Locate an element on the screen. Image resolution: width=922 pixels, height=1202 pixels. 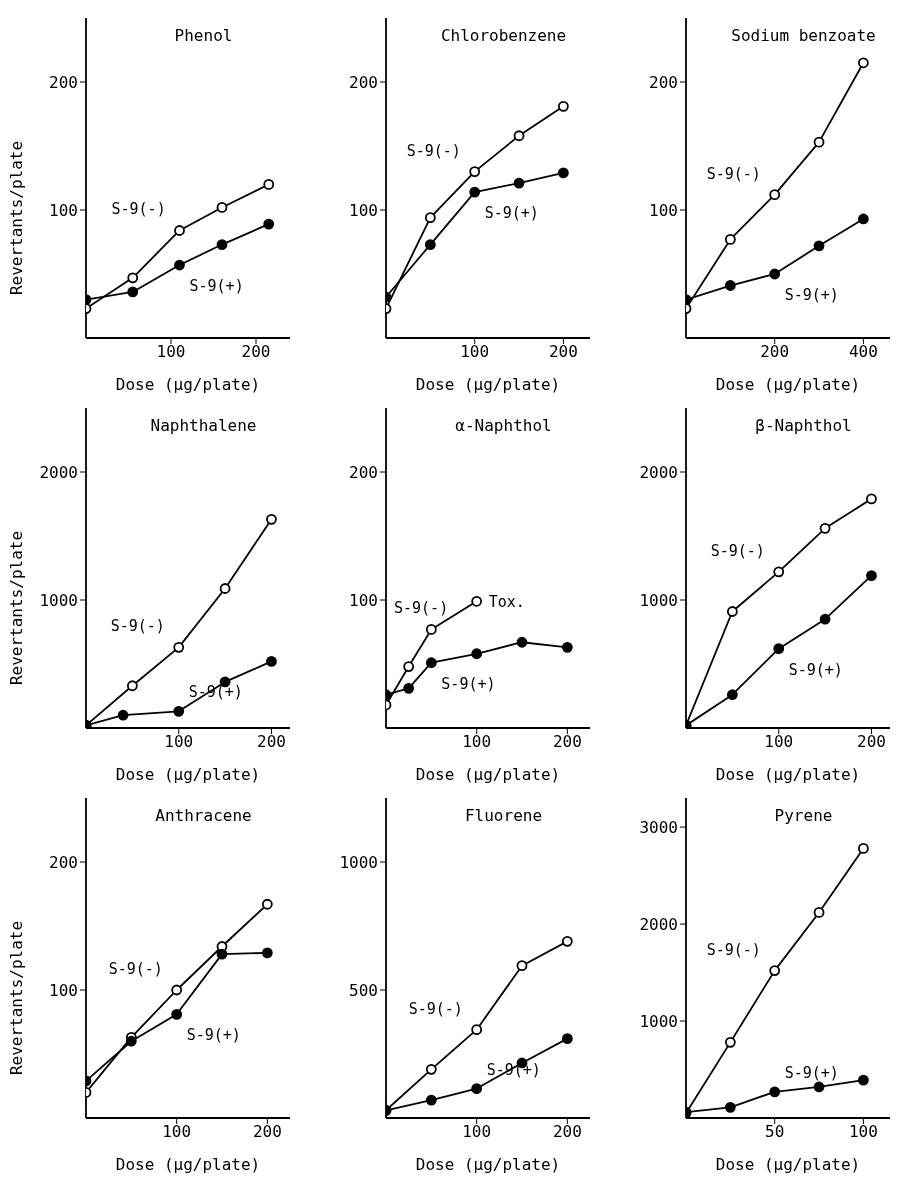
text: Sodium benzoate is located at coordinates (803, 35).